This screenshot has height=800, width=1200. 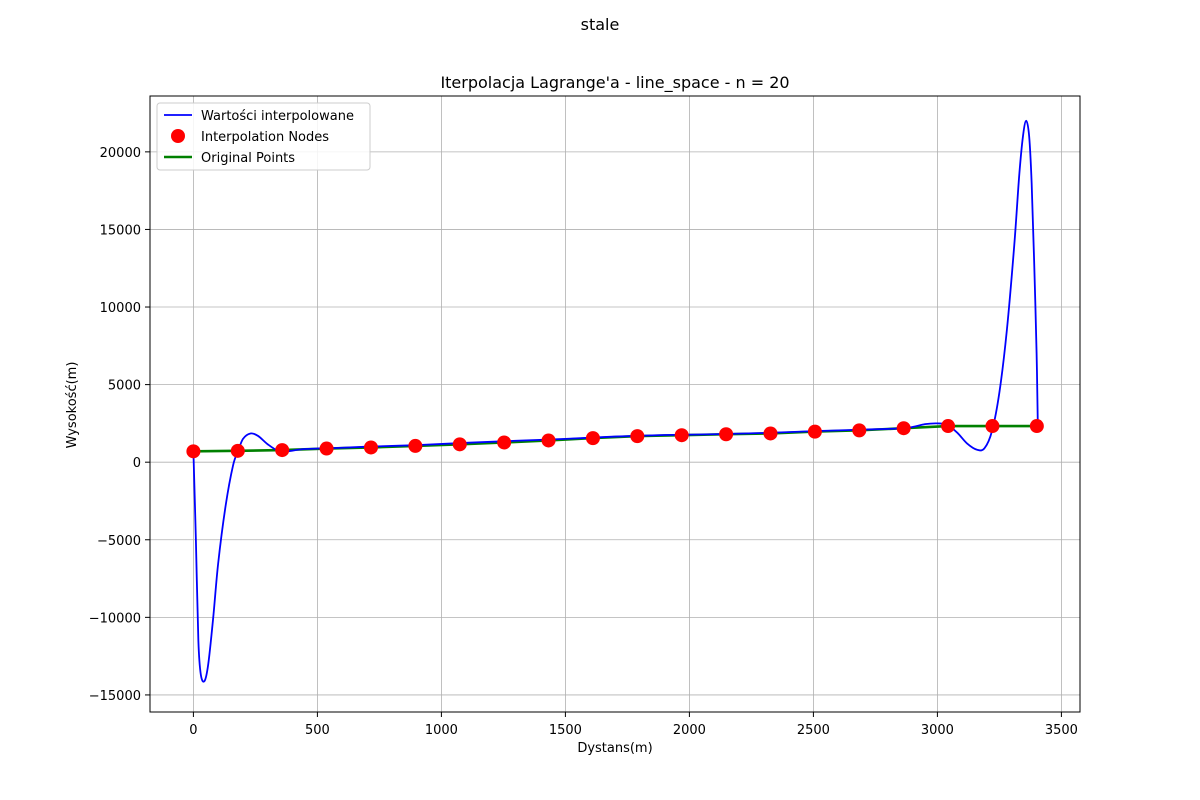 What do you see at coordinates (614, 748) in the screenshot?
I see `x-axis-label: Dystans(m)` at bounding box center [614, 748].